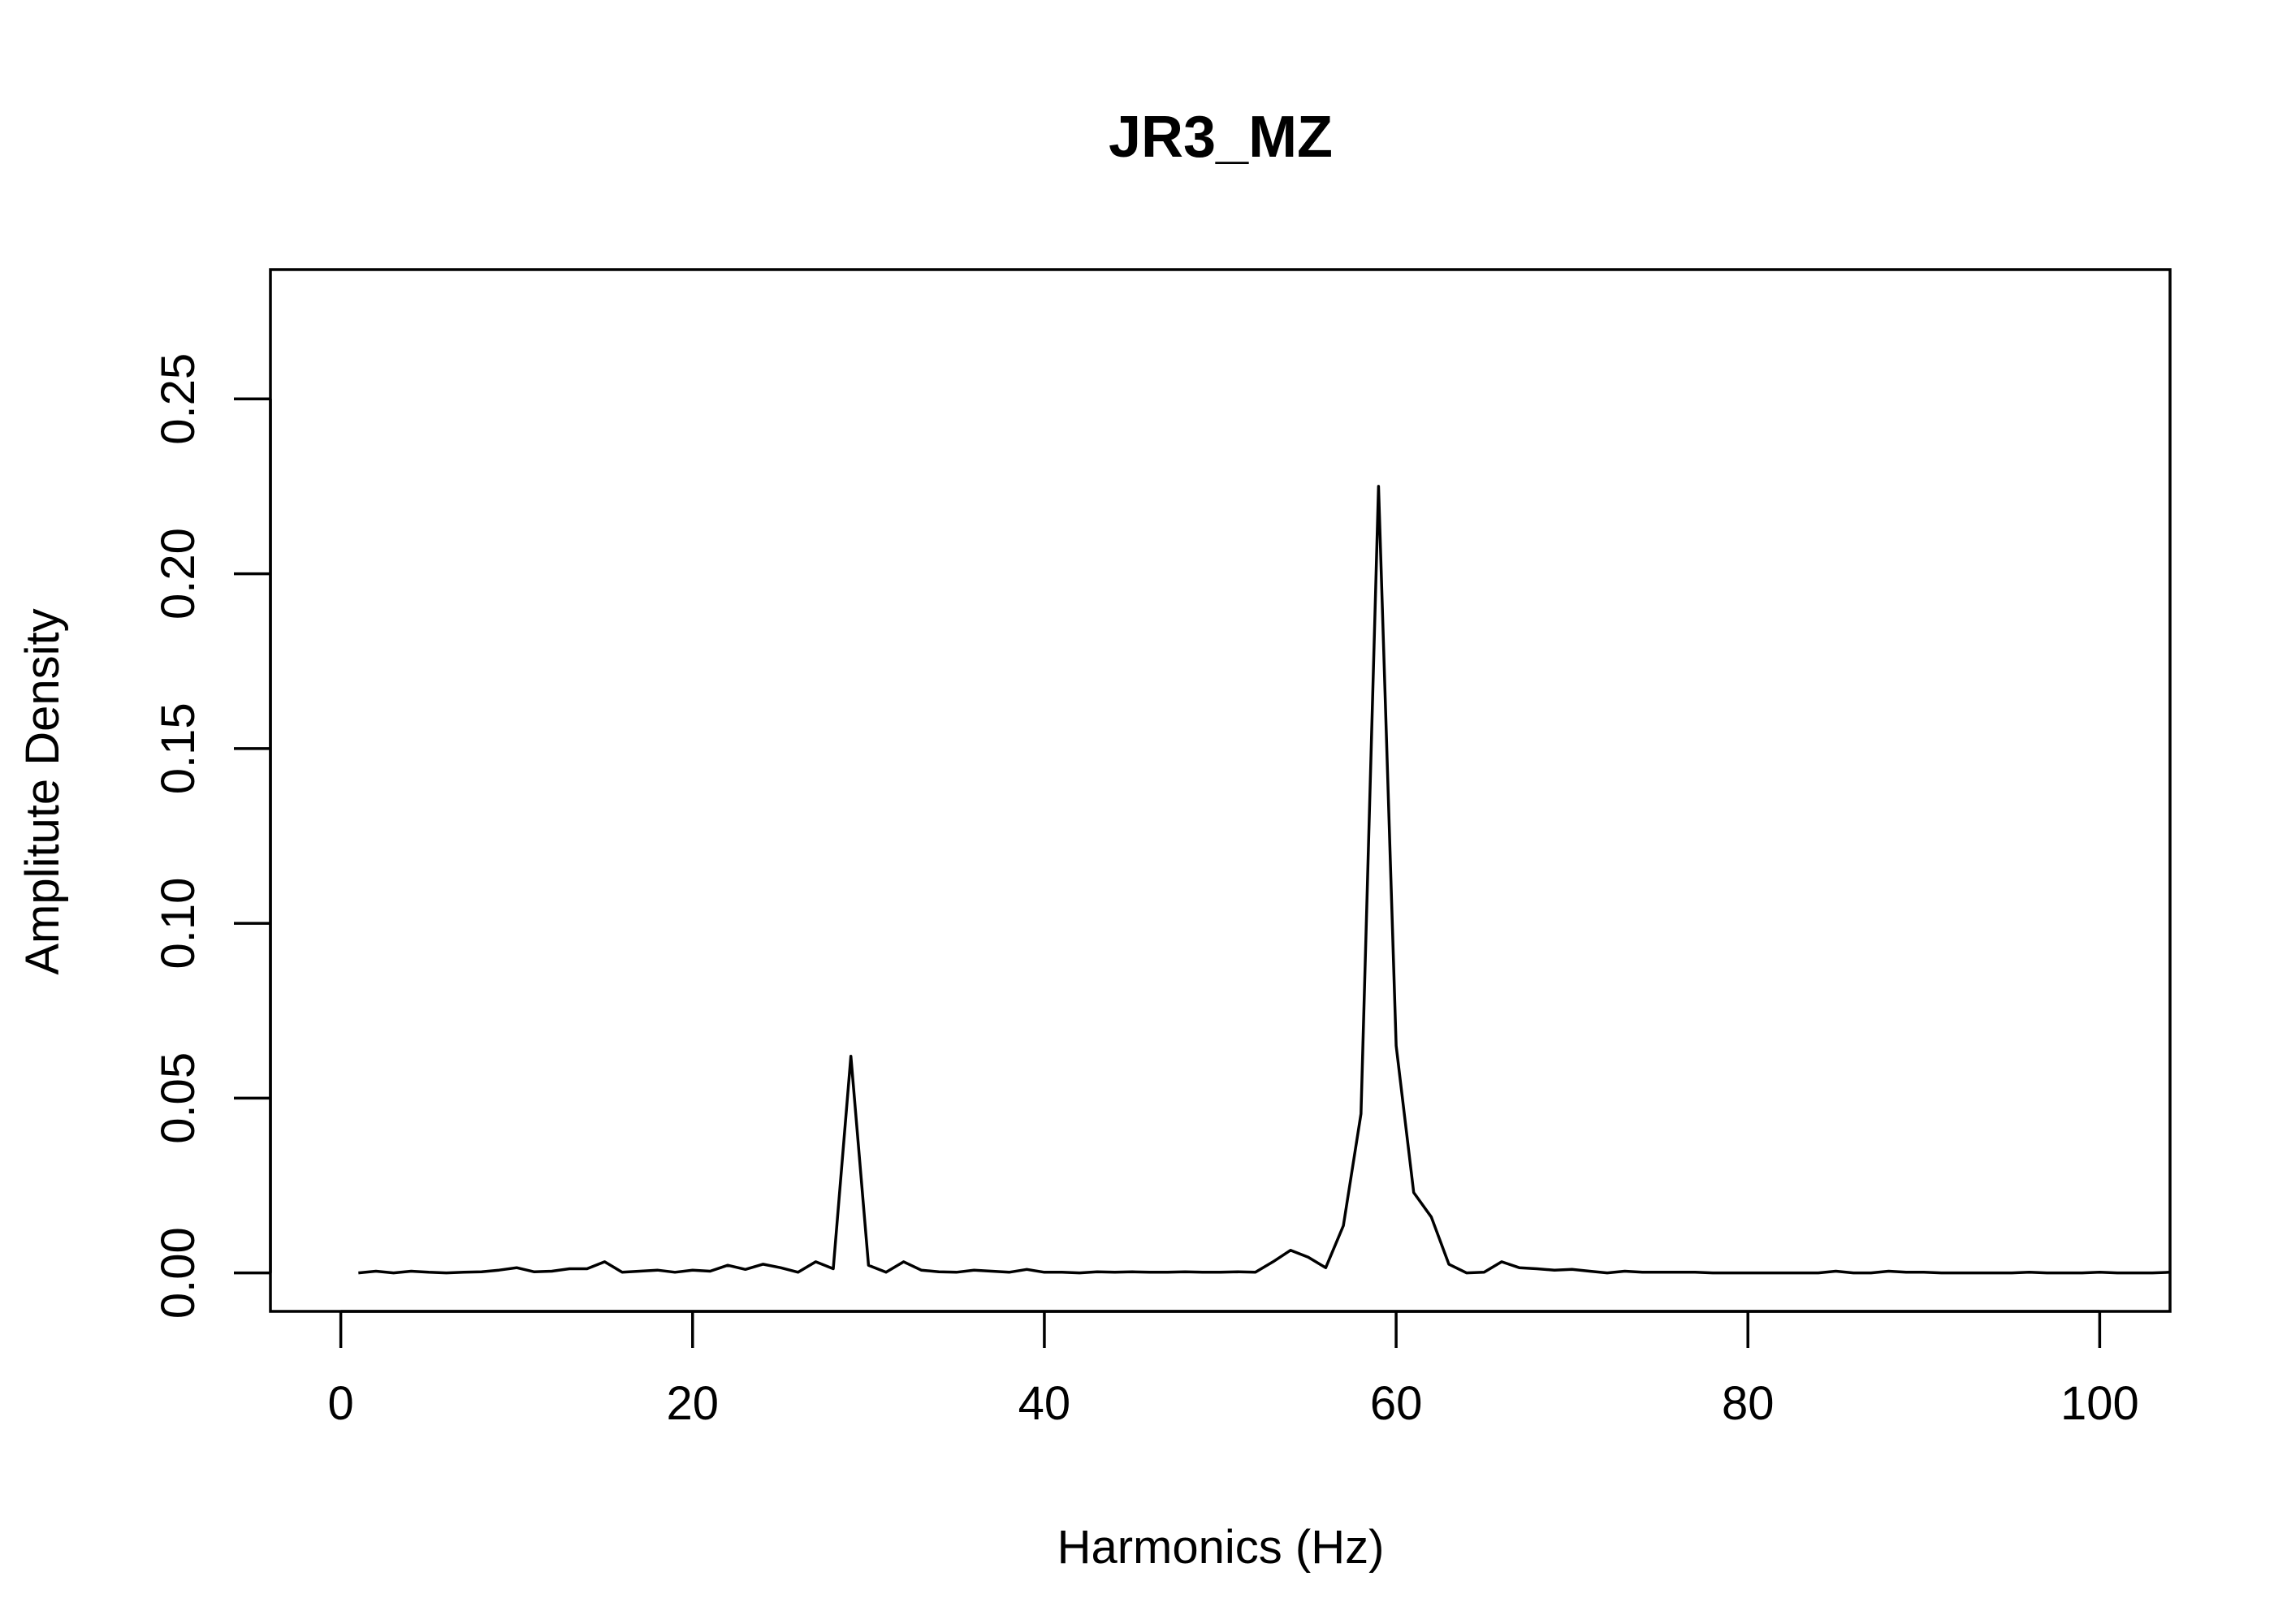 The image size is (2274, 1624). I want to click on x-tick-label: 20, so click(693, 1404).